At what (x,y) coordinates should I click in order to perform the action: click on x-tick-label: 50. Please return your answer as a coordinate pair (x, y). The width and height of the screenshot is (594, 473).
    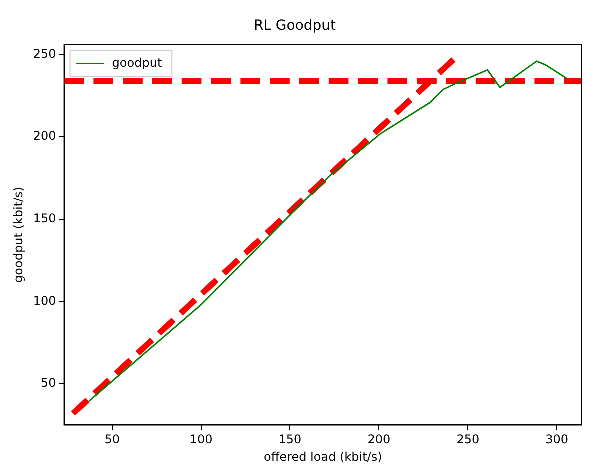
    Looking at the image, I should click on (112, 439).